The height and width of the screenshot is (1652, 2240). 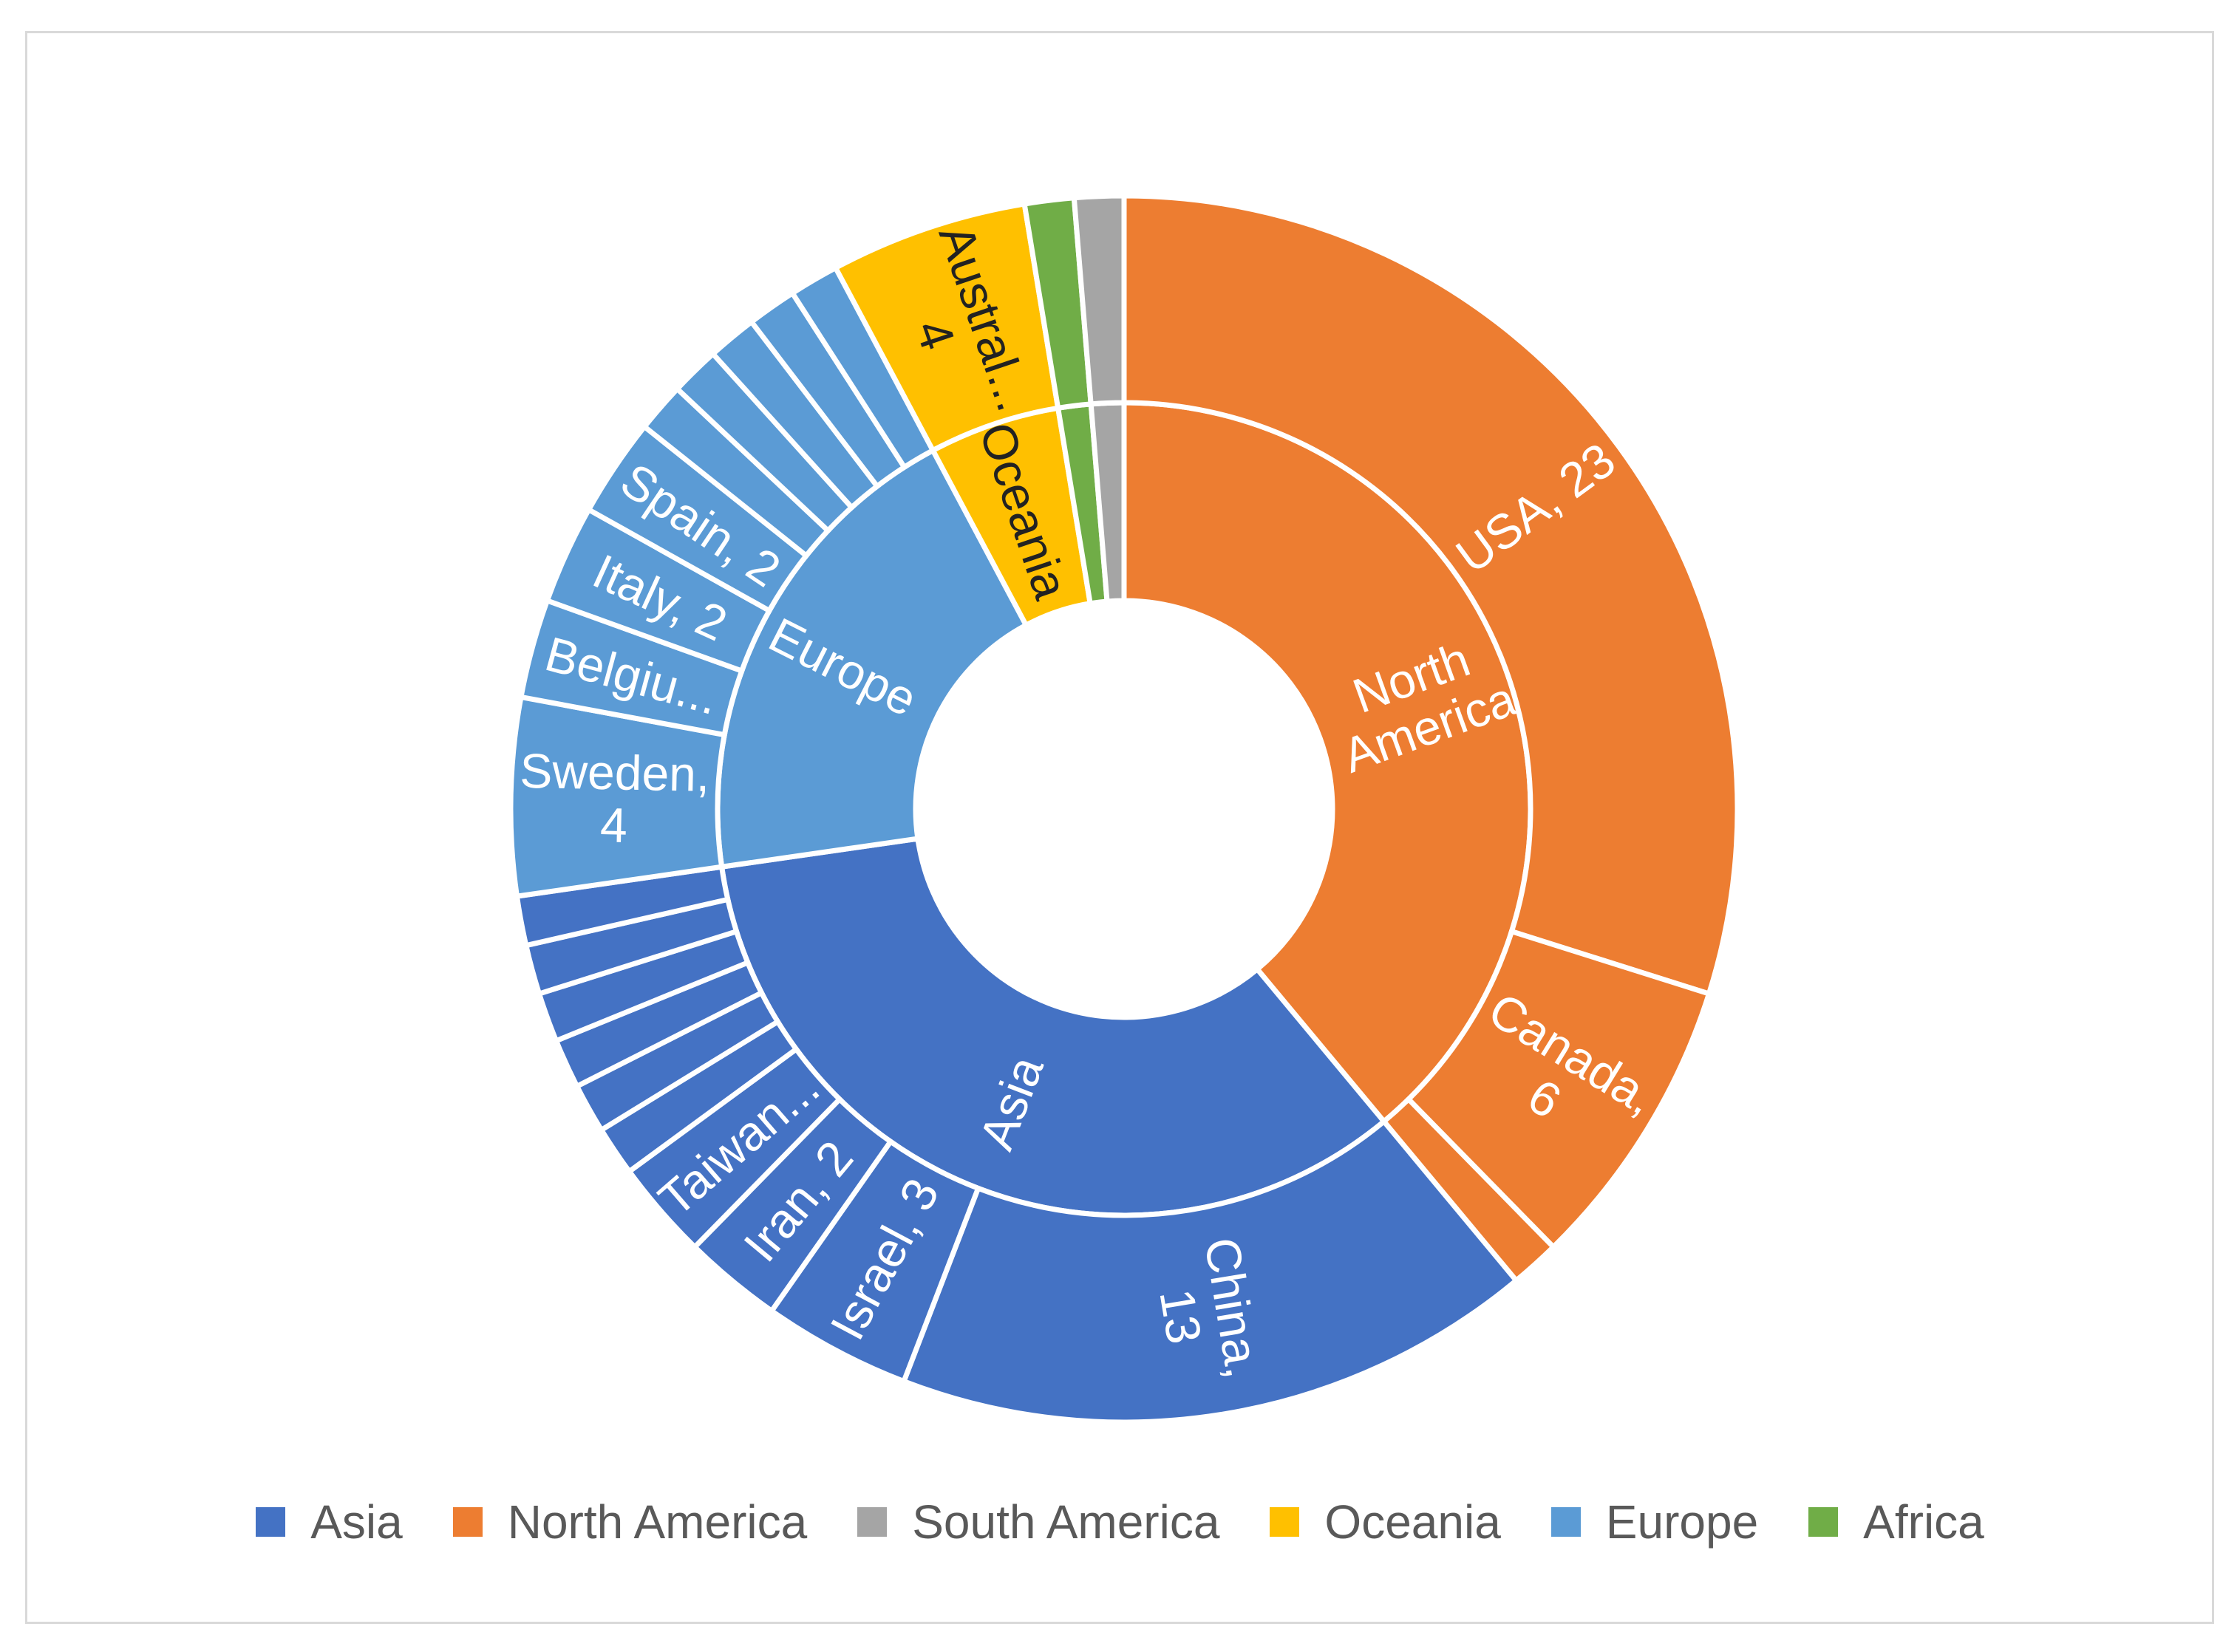 I want to click on legend-swatch-oceania, so click(x=1285, y=1522).